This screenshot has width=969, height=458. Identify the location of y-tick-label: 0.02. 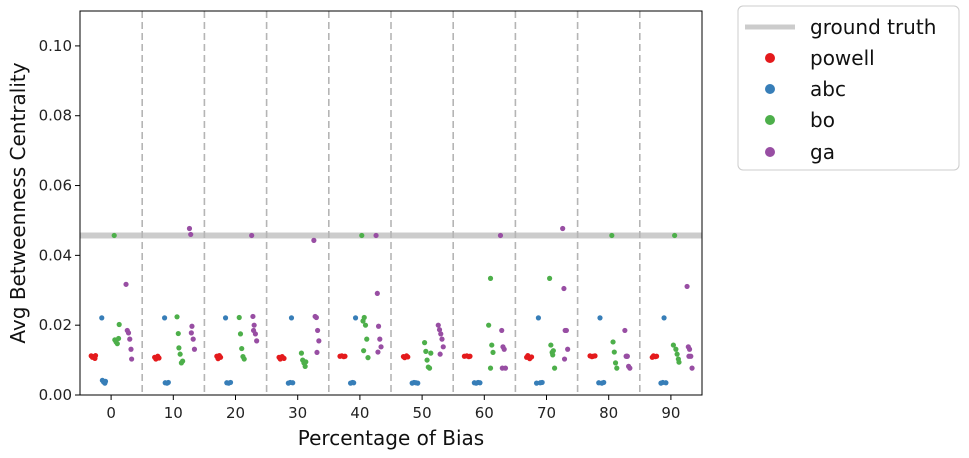
(55, 325).